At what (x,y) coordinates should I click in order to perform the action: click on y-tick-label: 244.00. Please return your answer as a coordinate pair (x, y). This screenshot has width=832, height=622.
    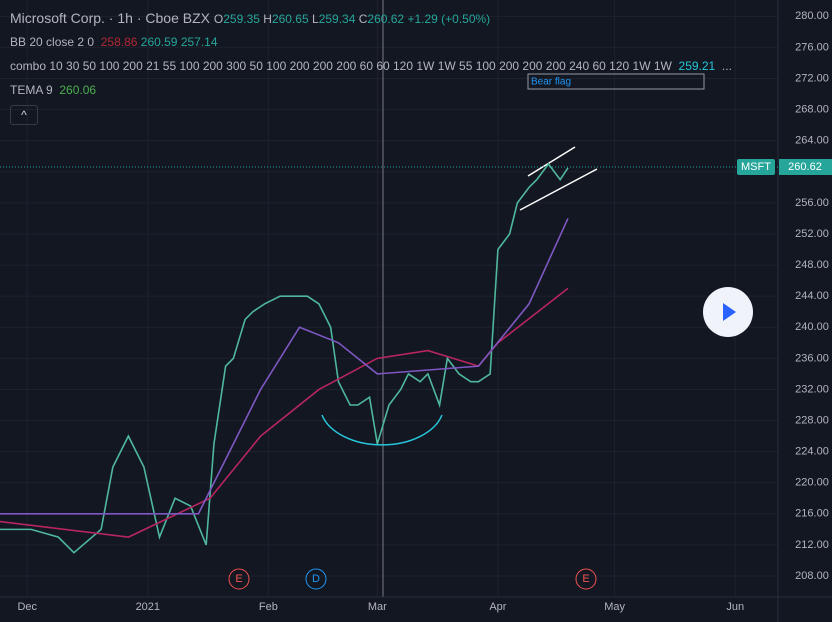
    Looking at the image, I should click on (812, 296).